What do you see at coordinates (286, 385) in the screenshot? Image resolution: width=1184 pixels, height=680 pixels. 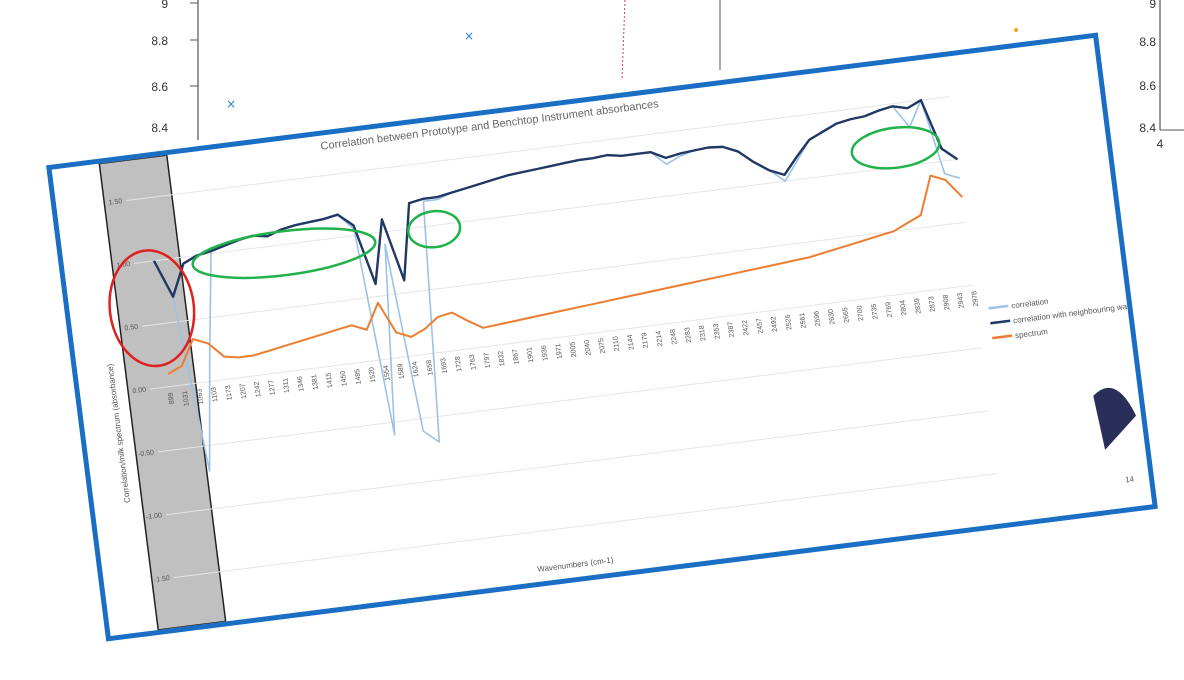 I see `x-tick-label: 1311` at bounding box center [286, 385].